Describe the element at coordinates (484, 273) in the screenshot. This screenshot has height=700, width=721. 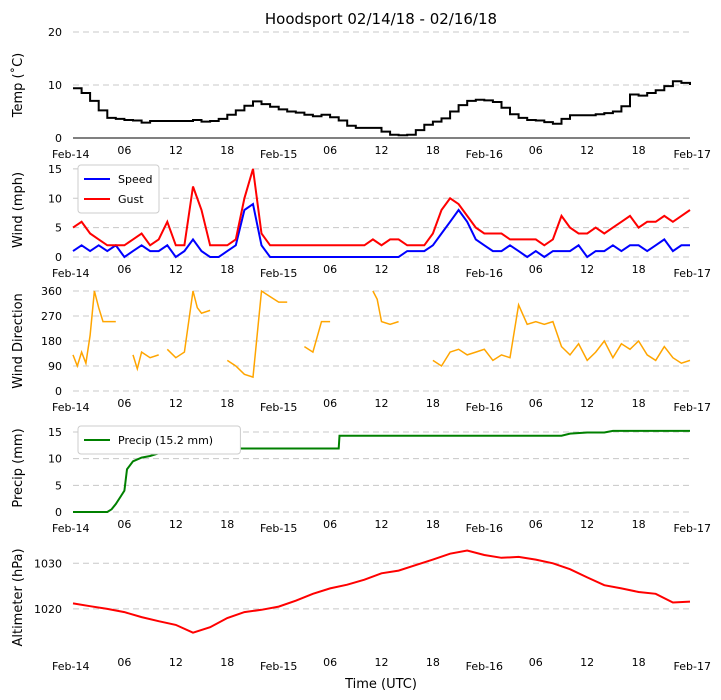
I see `x-tick-label-wind: Feb-16` at that location.